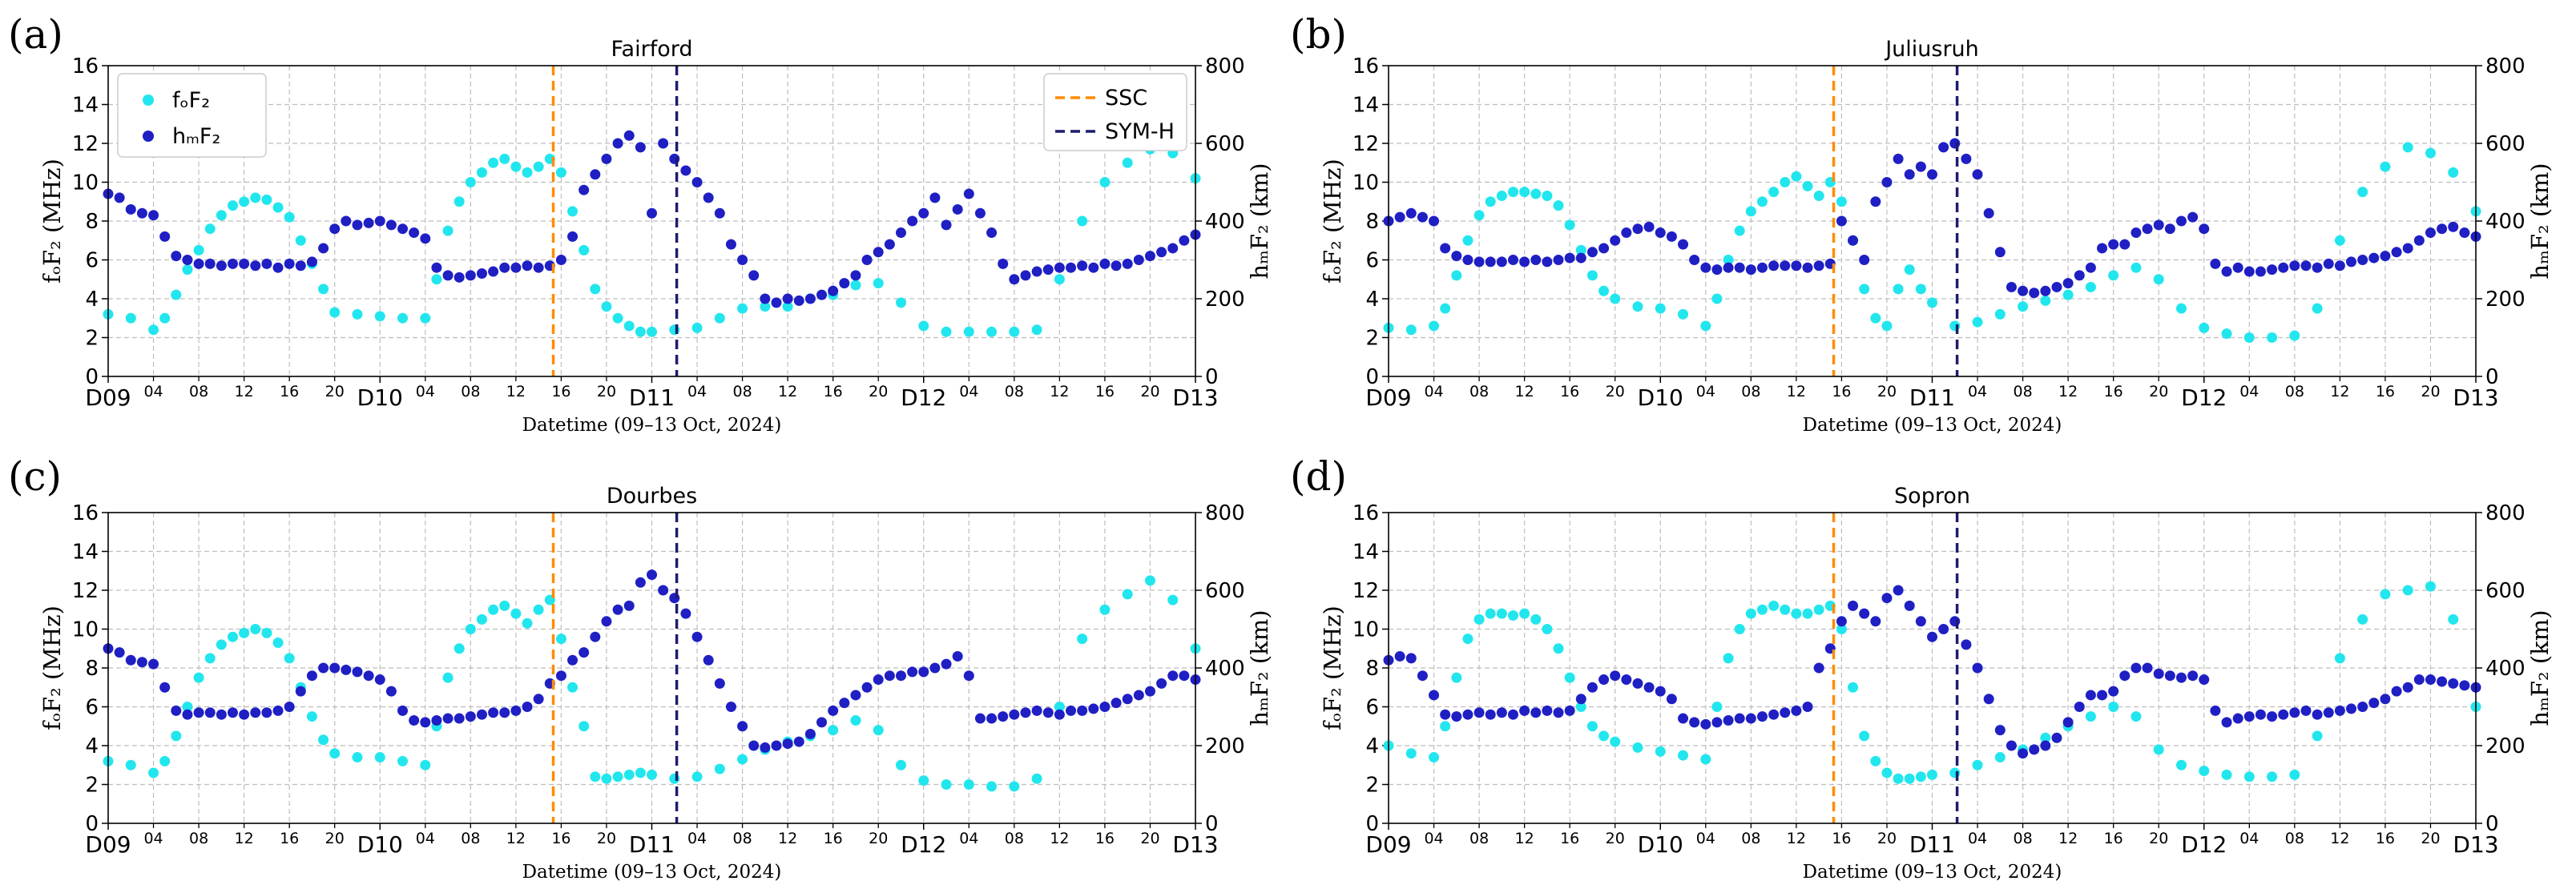  What do you see at coordinates (1195, 398) in the screenshot?
I see `x-day-tick-label: D13` at bounding box center [1195, 398].